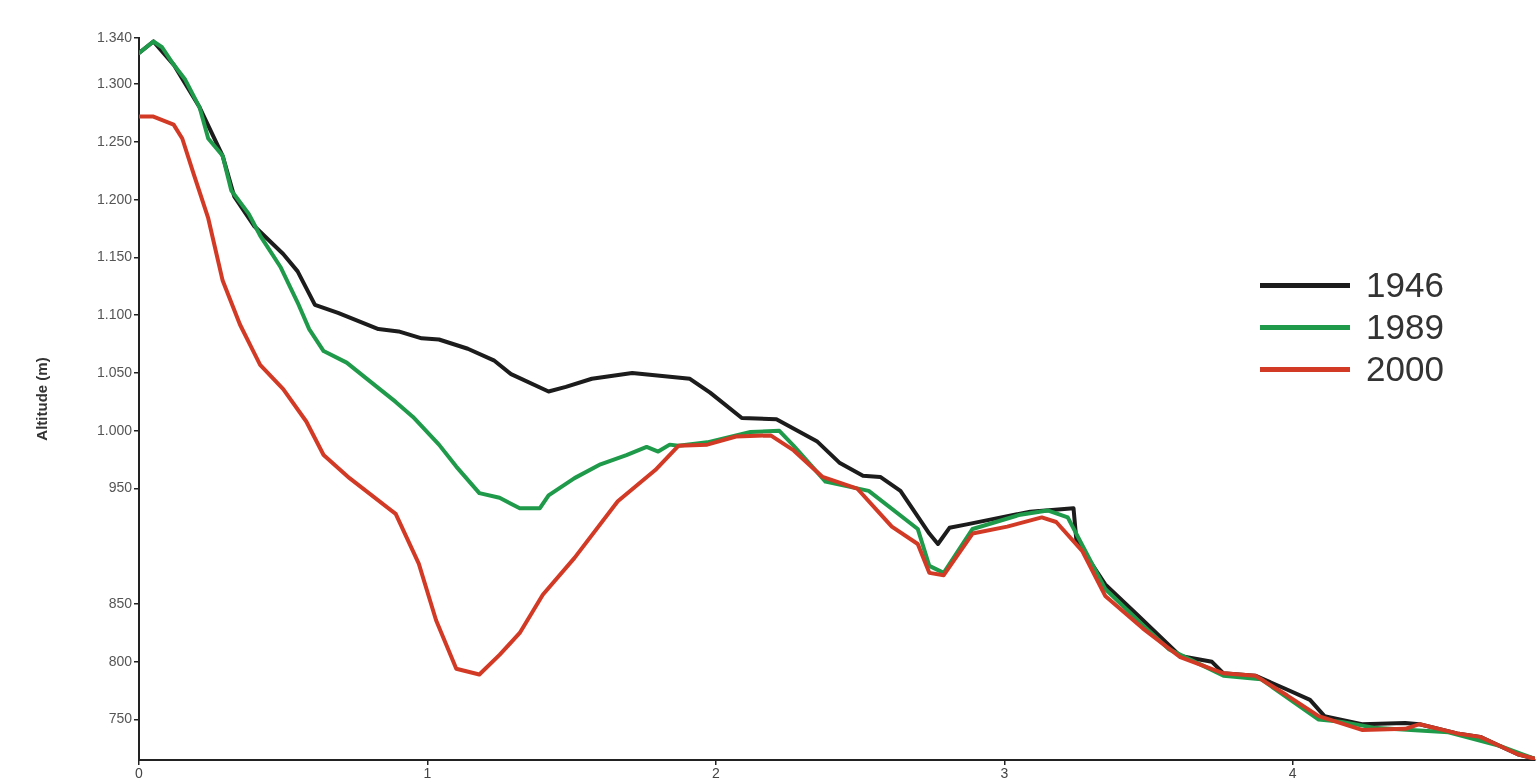 The width and height of the screenshot is (1539, 782). What do you see at coordinates (1405, 285) in the screenshot?
I see `legend-label: 1946` at bounding box center [1405, 285].